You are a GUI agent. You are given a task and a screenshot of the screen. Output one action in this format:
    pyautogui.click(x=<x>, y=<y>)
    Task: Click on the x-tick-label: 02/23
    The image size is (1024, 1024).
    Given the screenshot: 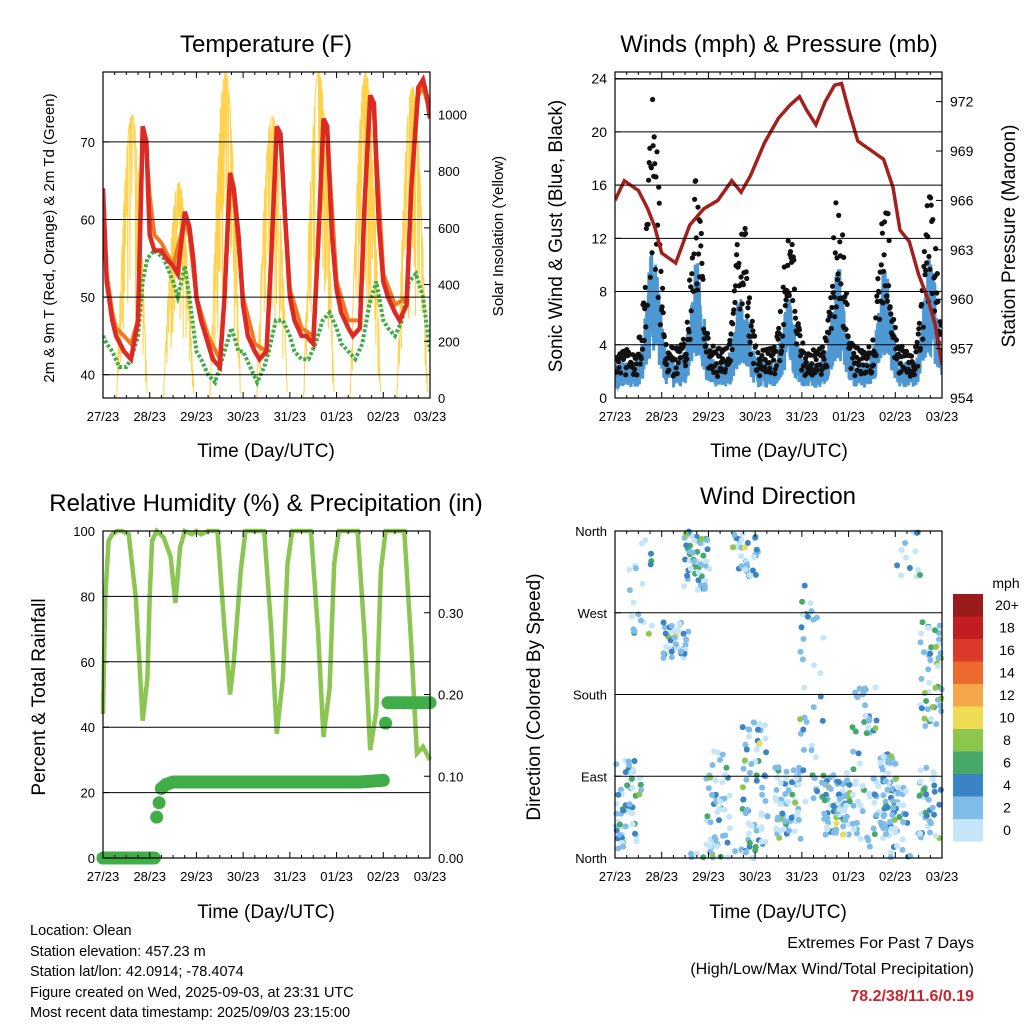 What is the action you would take?
    pyautogui.click(x=895, y=876)
    